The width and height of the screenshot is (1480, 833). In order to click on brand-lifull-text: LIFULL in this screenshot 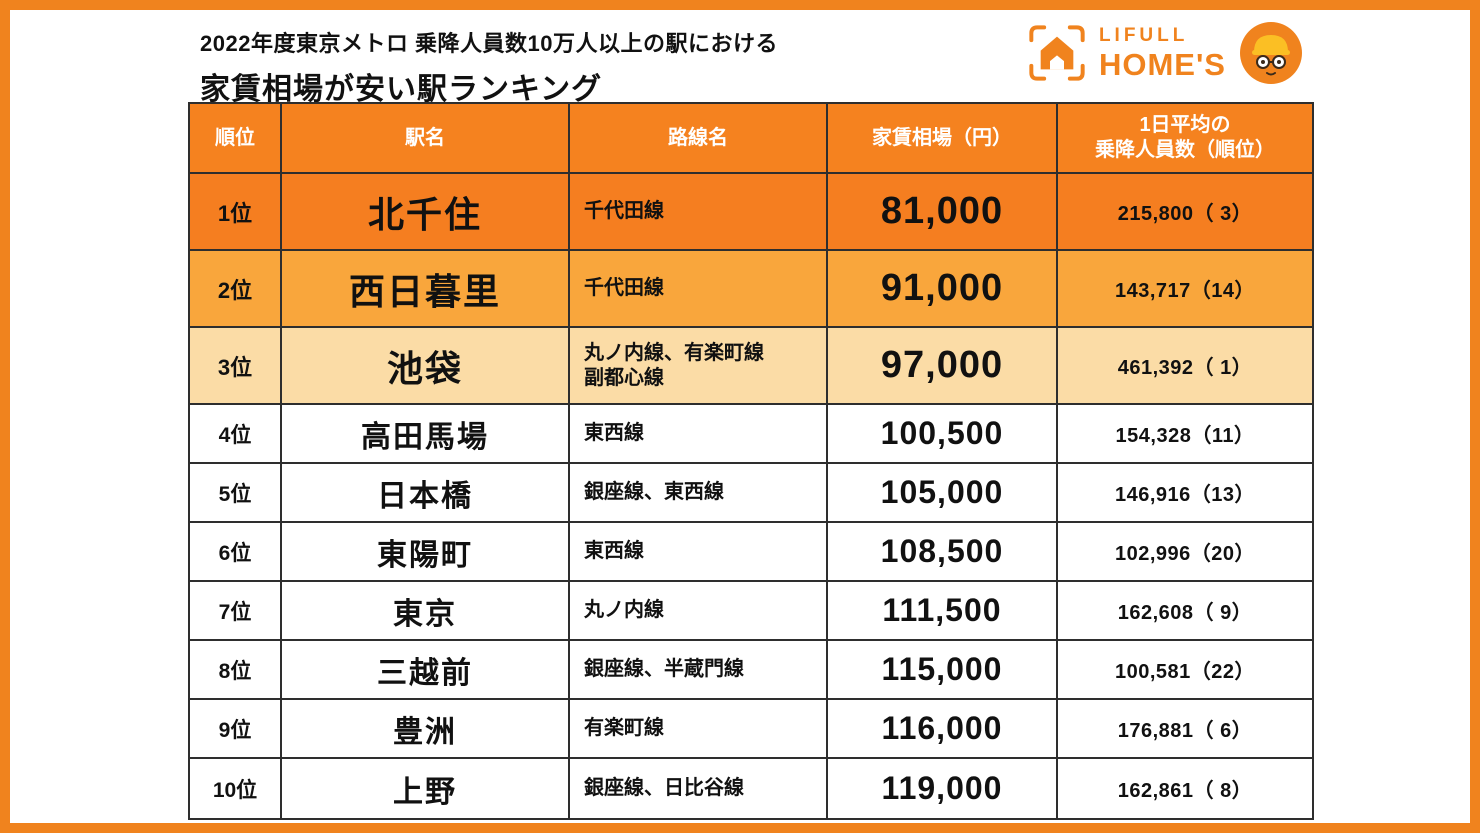, I will do `click(1143, 35)`.